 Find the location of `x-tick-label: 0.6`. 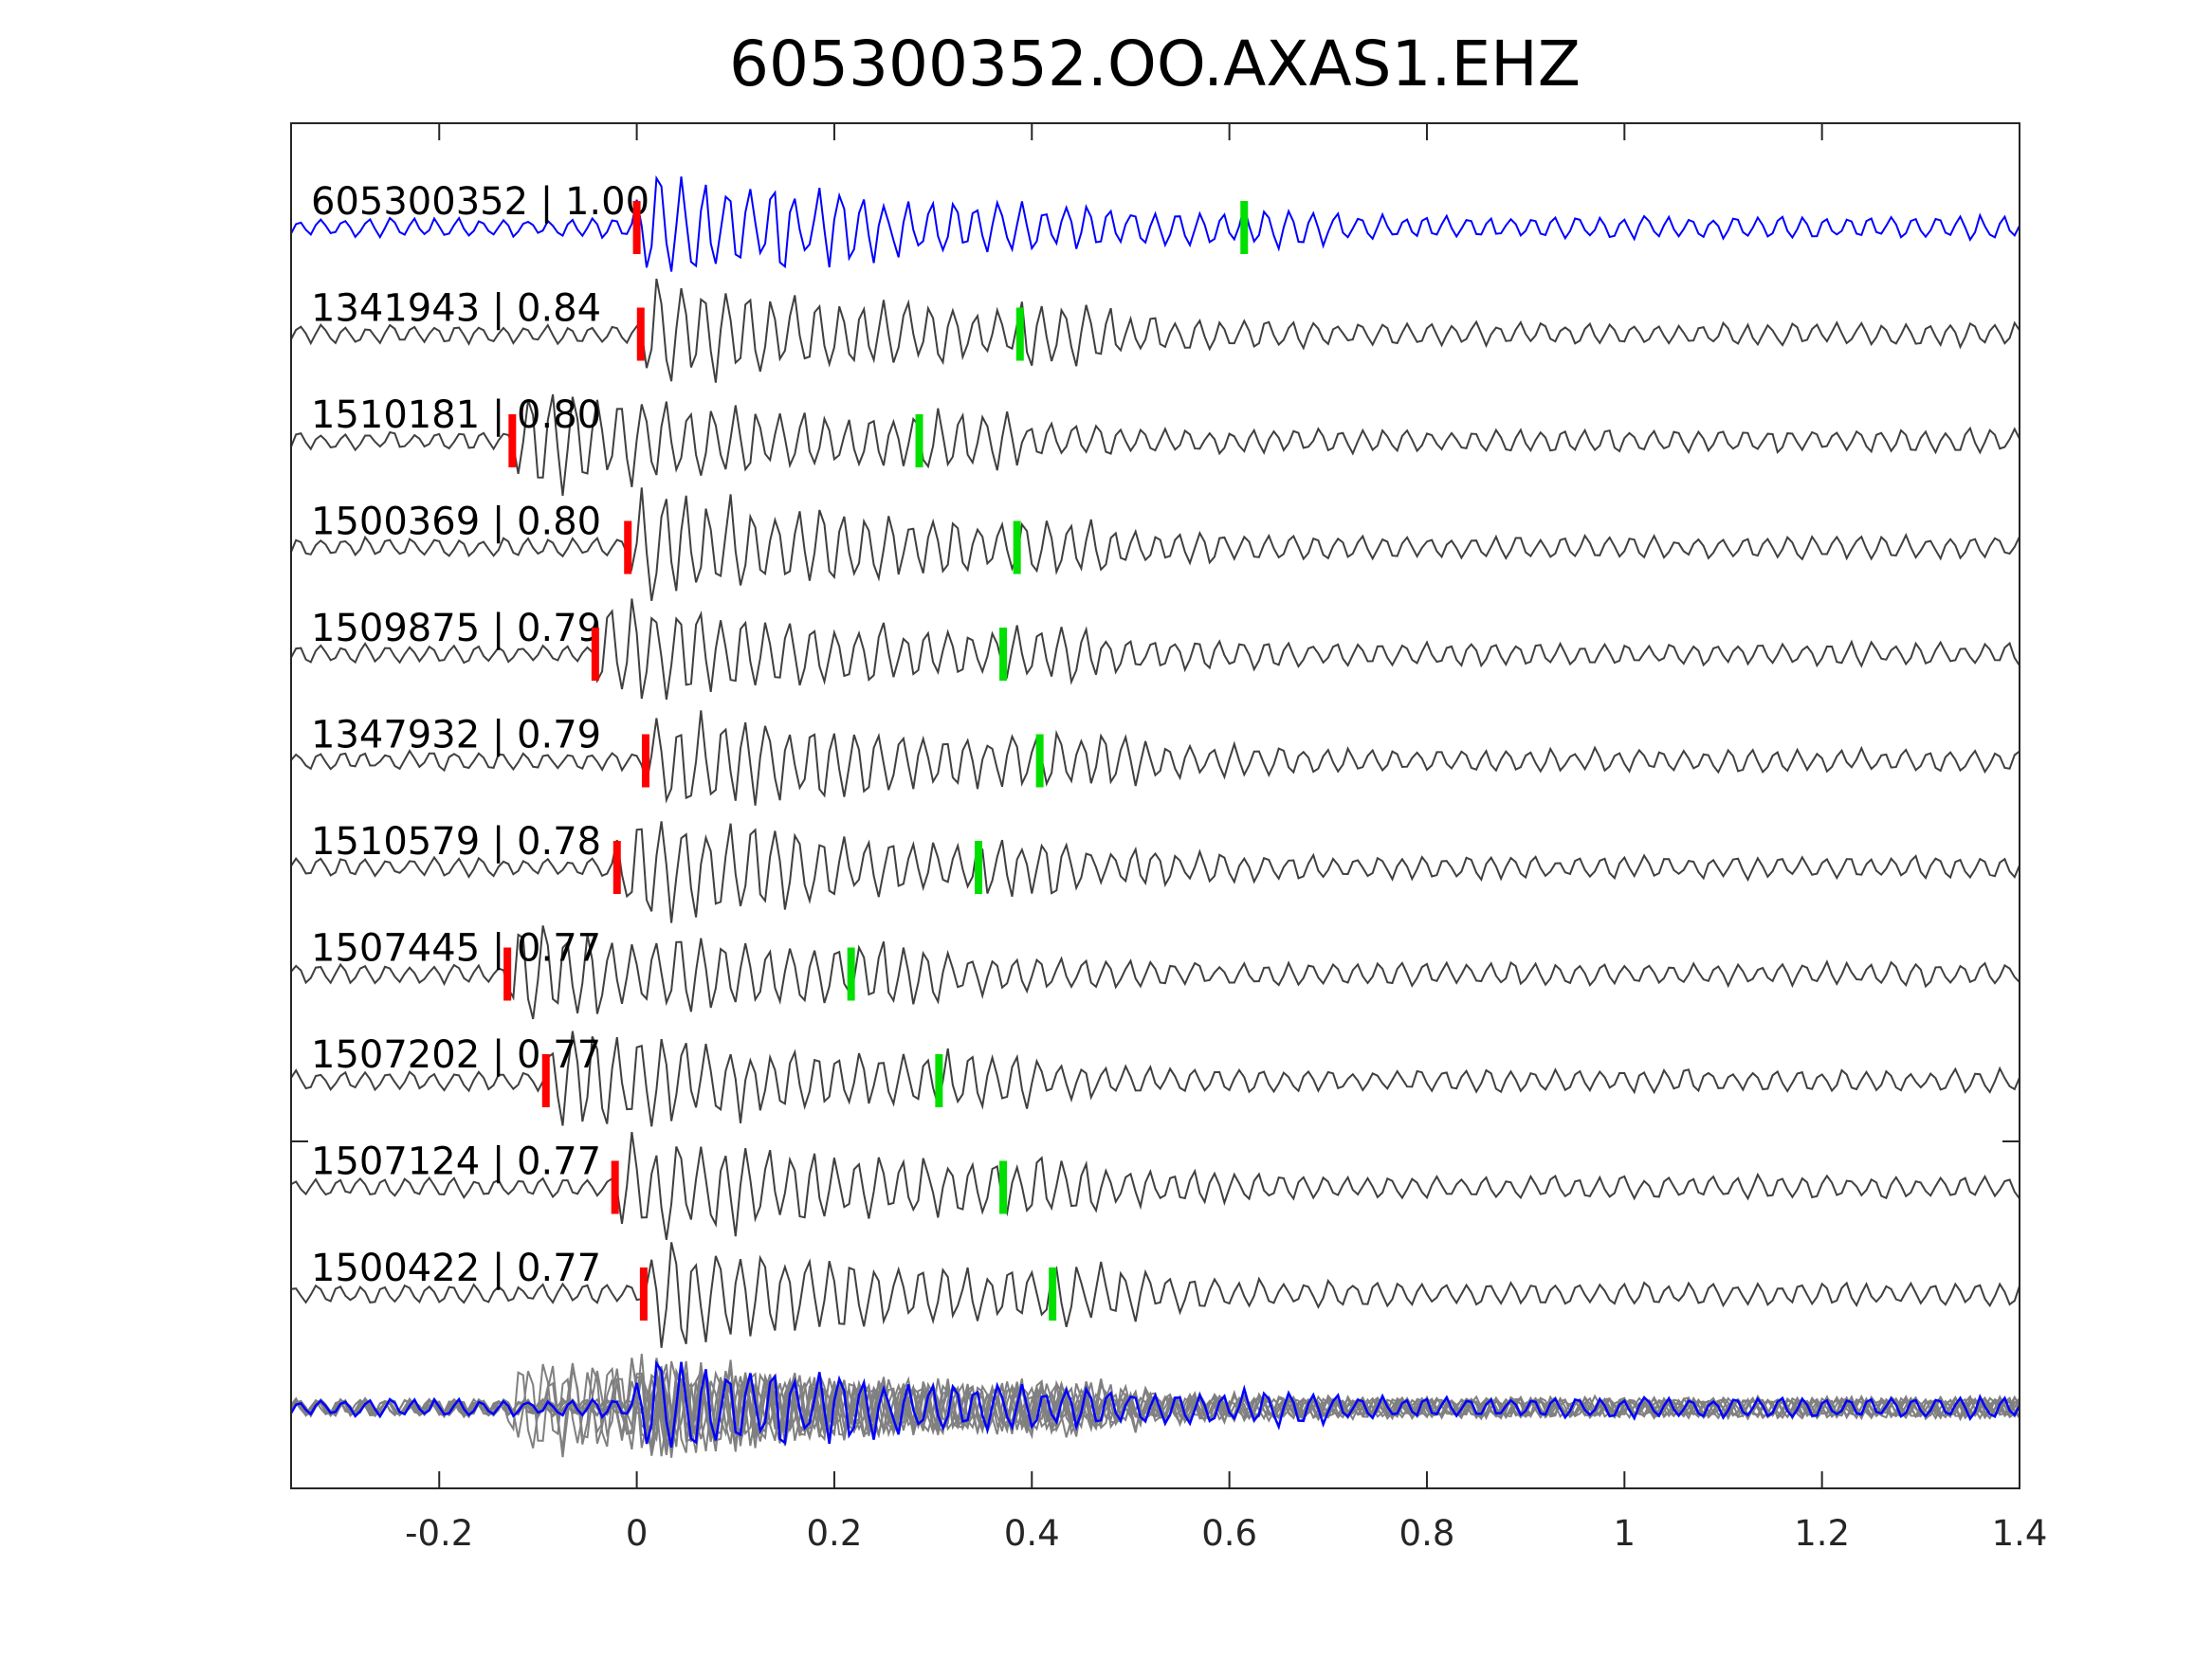

x-tick-label: 0.6 is located at coordinates (1229, 1533).